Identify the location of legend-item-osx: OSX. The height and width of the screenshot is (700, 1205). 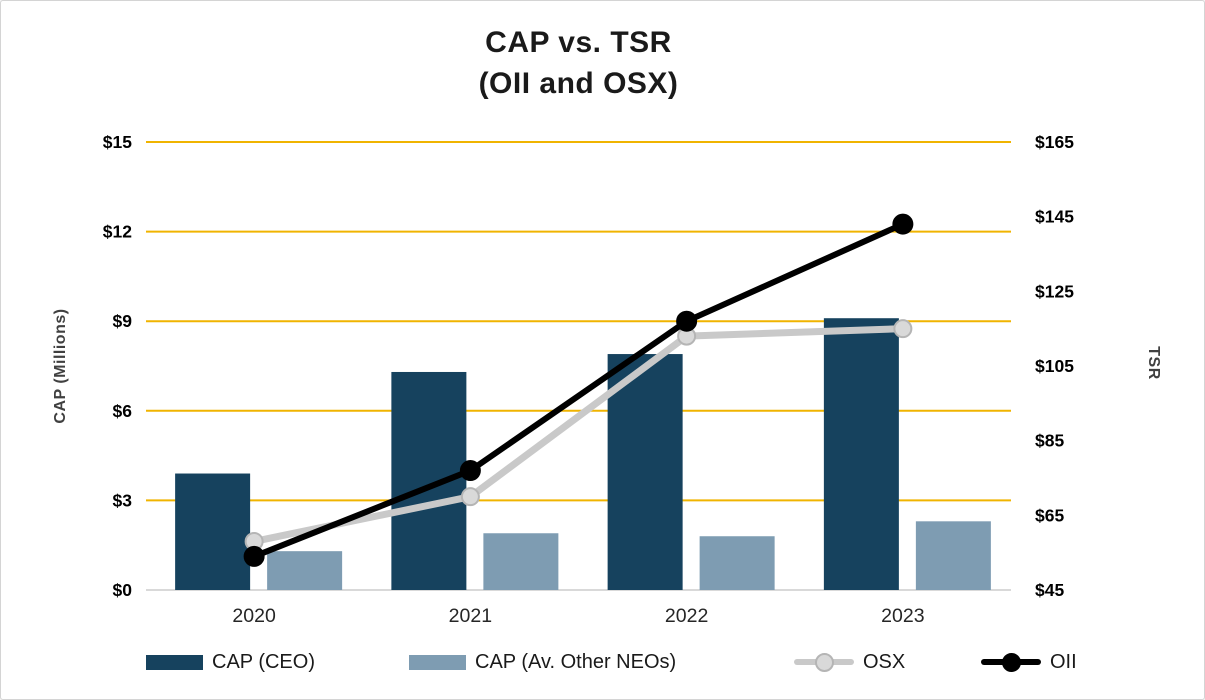
(849, 662).